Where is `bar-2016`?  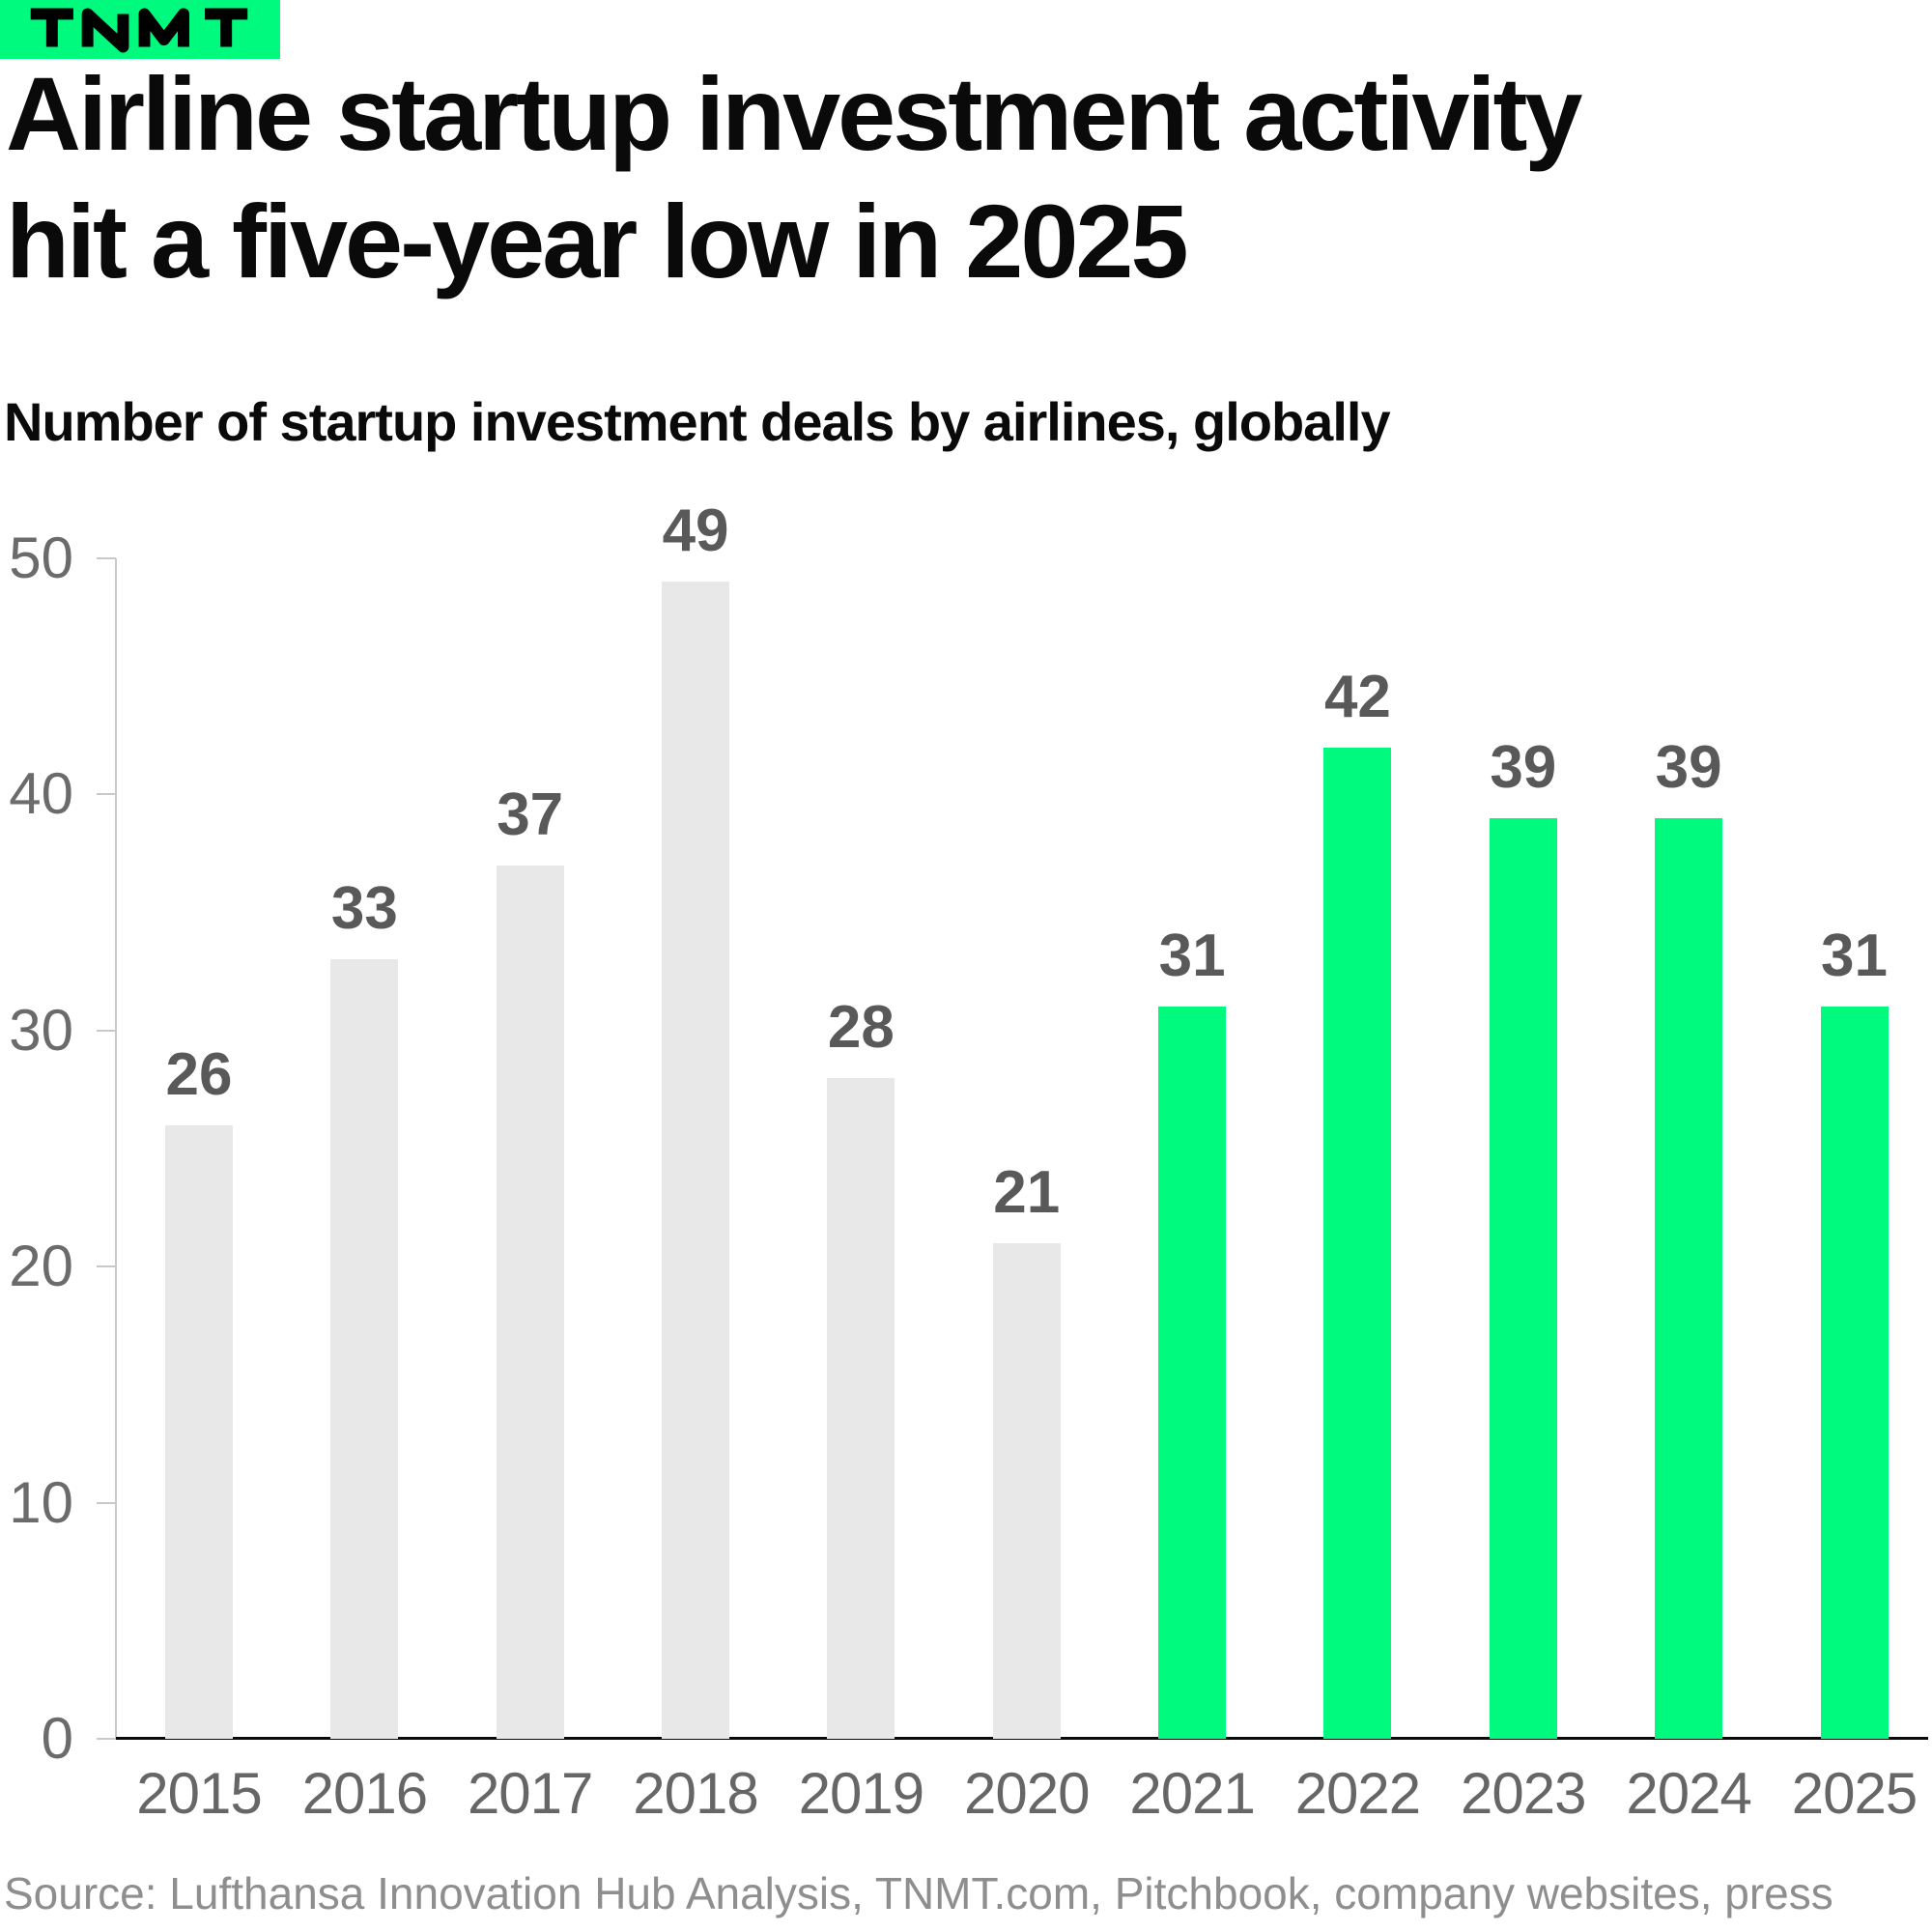
bar-2016 is located at coordinates (364, 1349).